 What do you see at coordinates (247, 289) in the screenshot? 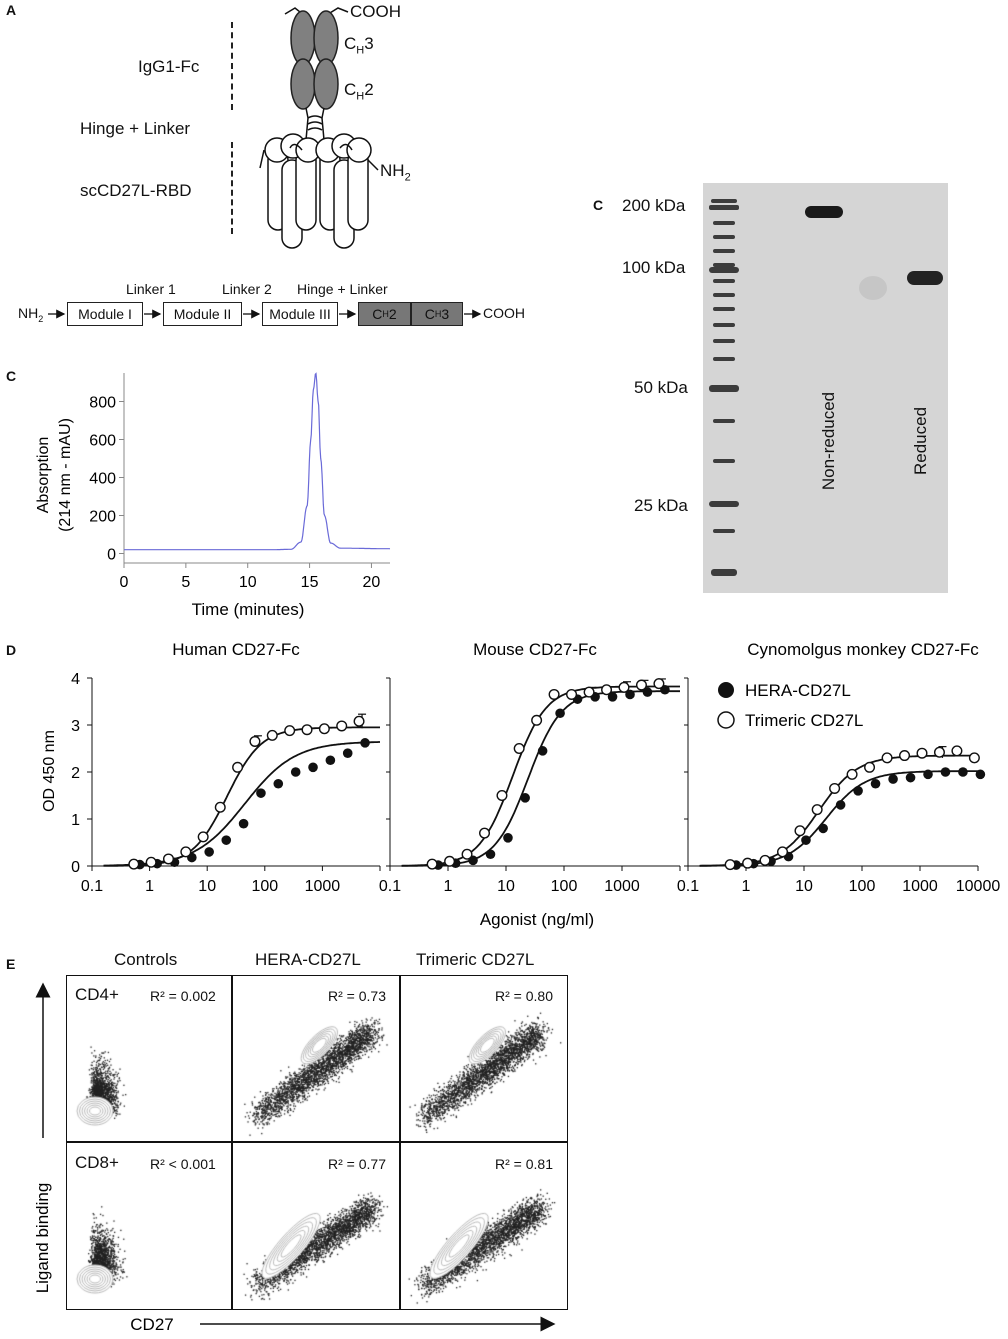
I see `linker-2-label: Linker 2` at bounding box center [247, 289].